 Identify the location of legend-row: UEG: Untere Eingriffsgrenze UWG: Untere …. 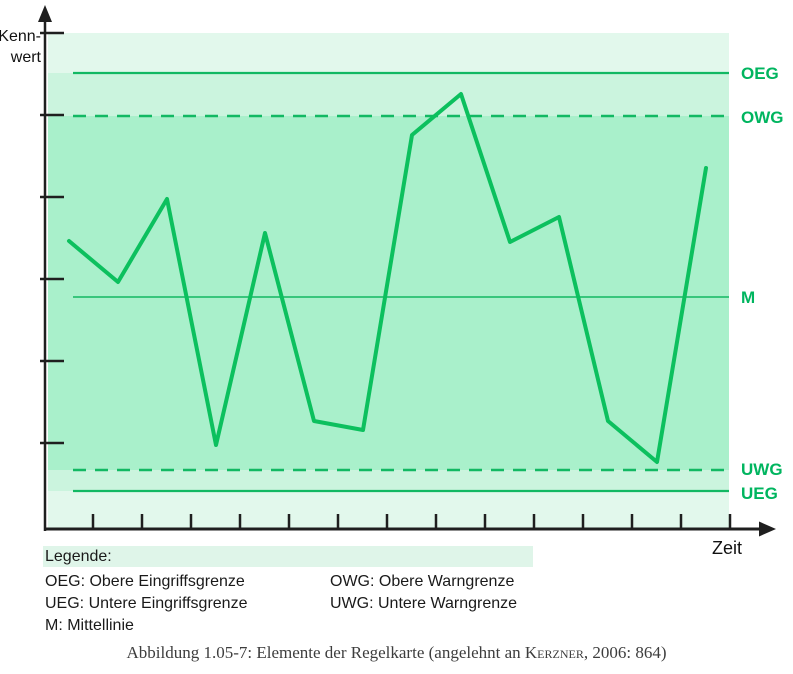
(323, 604).